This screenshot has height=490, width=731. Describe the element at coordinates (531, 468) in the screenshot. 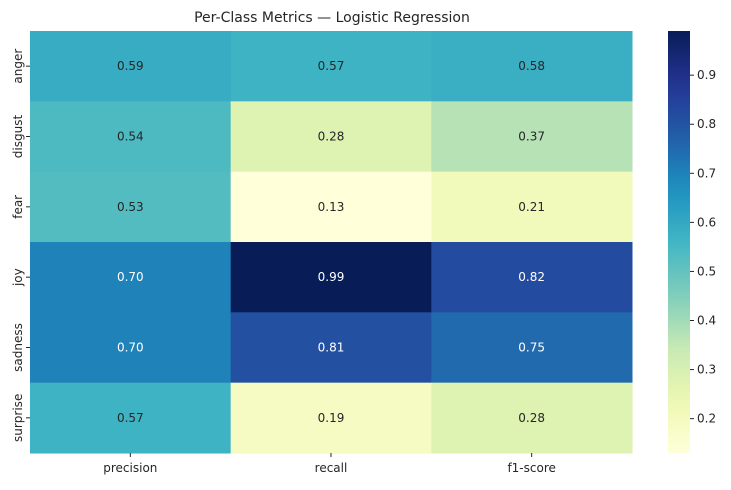

I see `x-tick-label: f1-score` at that location.